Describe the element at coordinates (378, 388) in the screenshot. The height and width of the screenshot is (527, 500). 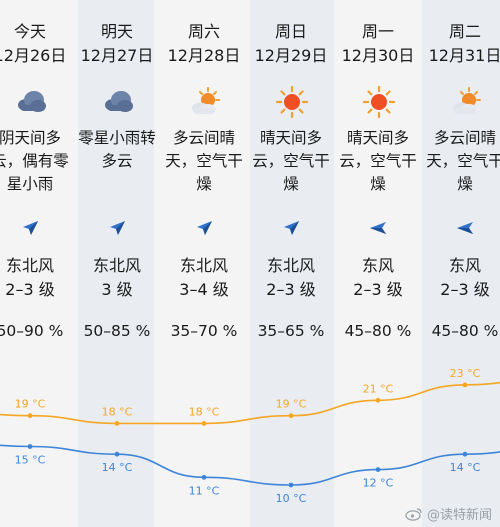
I see `high-temp-label: 21 °C` at that location.